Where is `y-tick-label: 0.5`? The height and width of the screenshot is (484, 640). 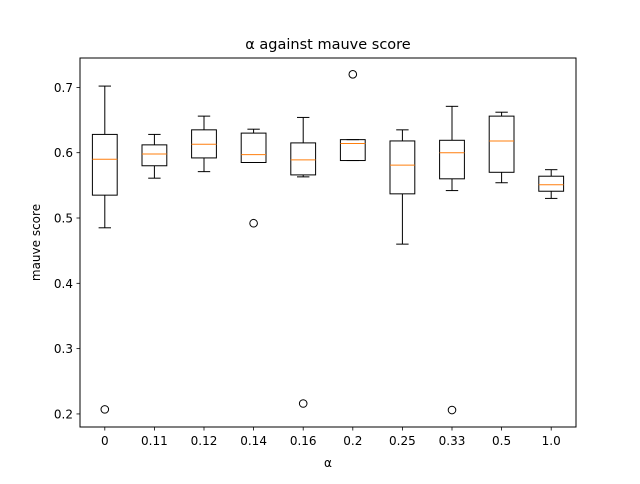
y-tick-label: 0.5 is located at coordinates (63, 219).